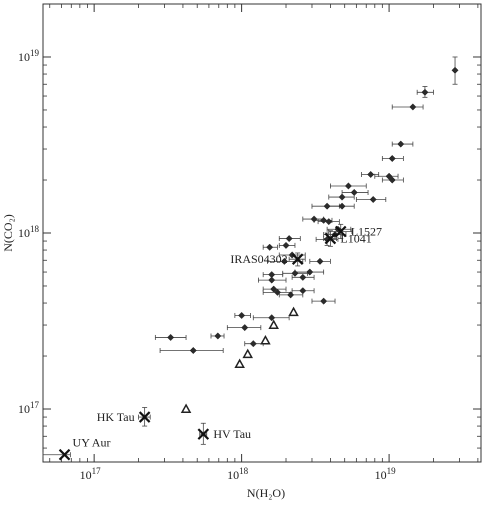  What do you see at coordinates (266, 493) in the screenshot?
I see `x-axis-label: N(H₂O)` at bounding box center [266, 493].